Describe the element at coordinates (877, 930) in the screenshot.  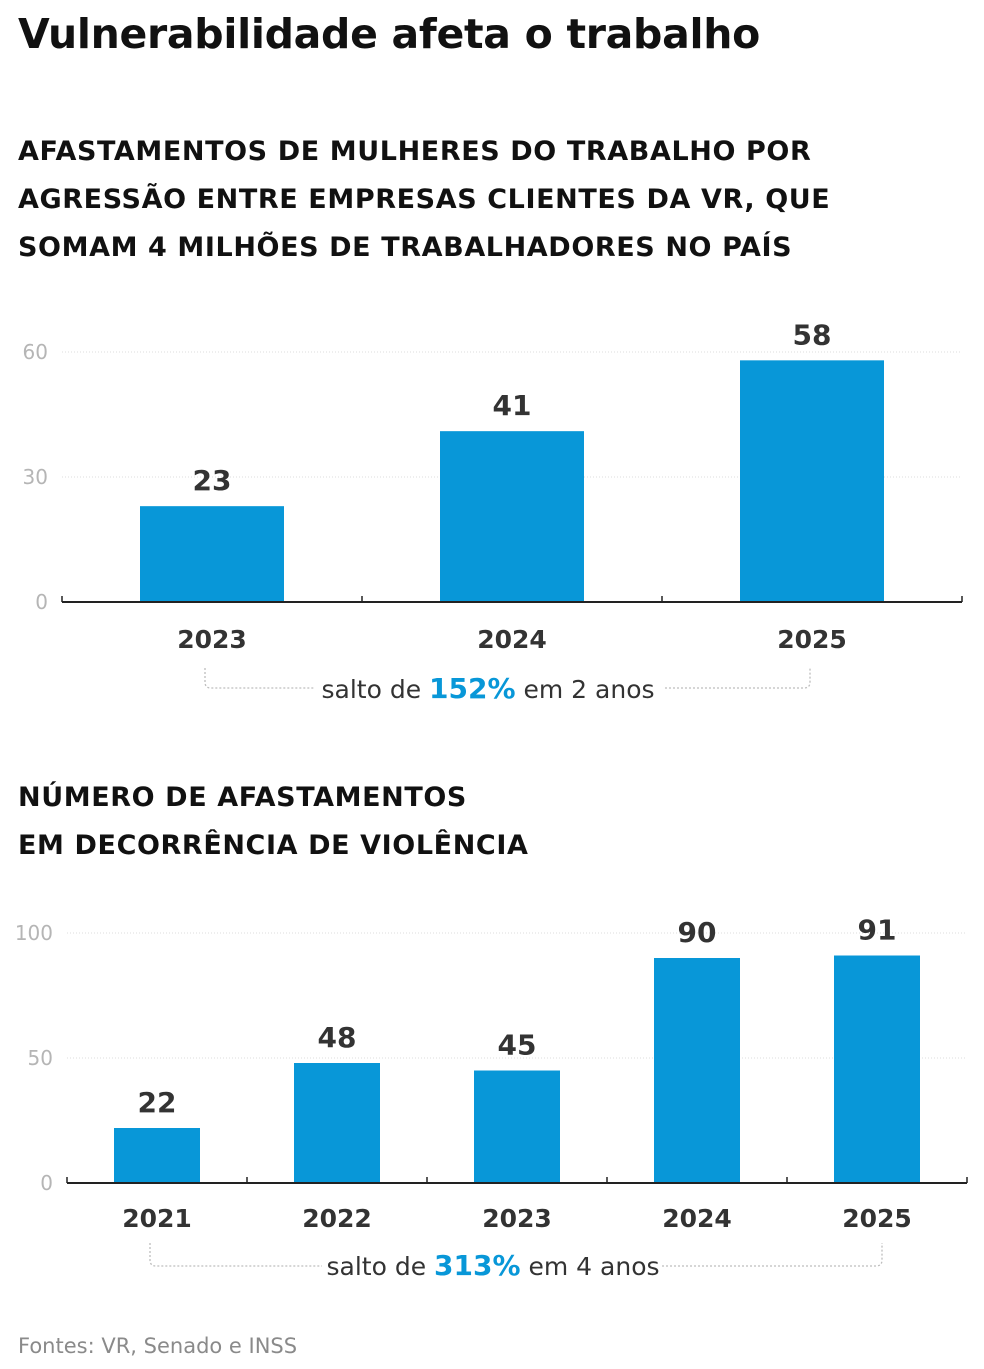
I see `value-label: 91` at that location.